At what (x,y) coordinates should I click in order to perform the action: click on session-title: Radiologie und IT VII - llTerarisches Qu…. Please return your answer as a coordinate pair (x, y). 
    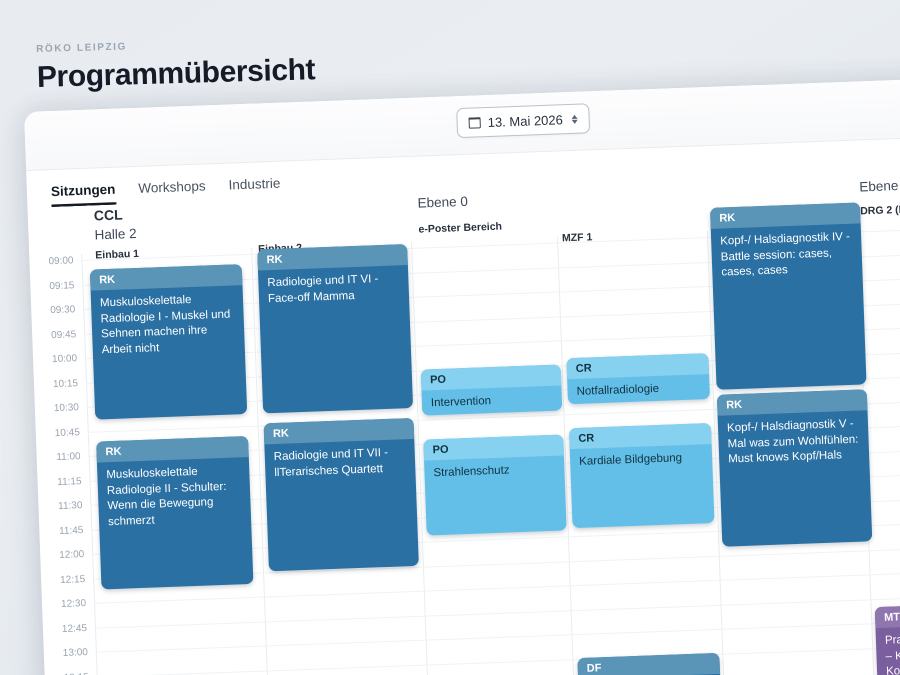
    Looking at the image, I should click on (331, 462).